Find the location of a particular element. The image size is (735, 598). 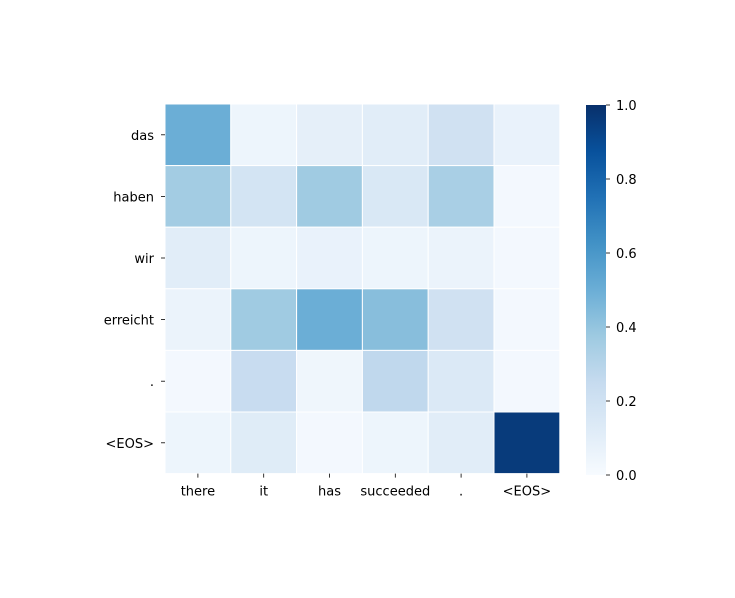

colorbar-tick-label: 0.6 is located at coordinates (626, 254).